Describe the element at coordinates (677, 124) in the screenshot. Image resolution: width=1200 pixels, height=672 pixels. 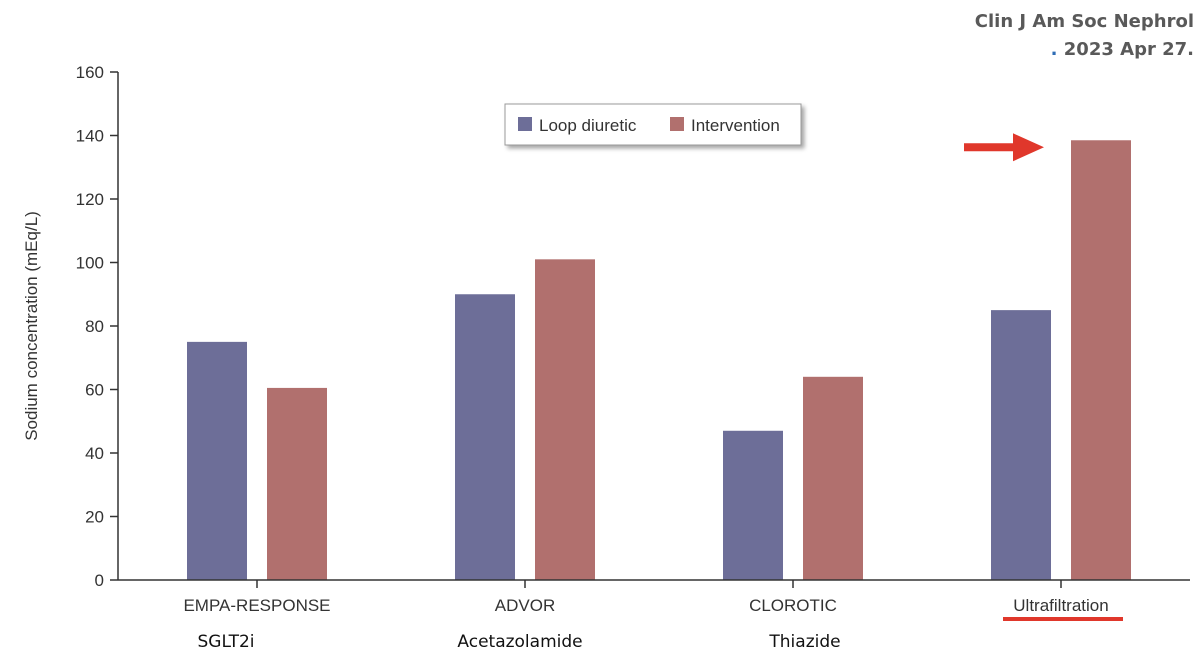
I see `legend-swatch-intervention` at that location.